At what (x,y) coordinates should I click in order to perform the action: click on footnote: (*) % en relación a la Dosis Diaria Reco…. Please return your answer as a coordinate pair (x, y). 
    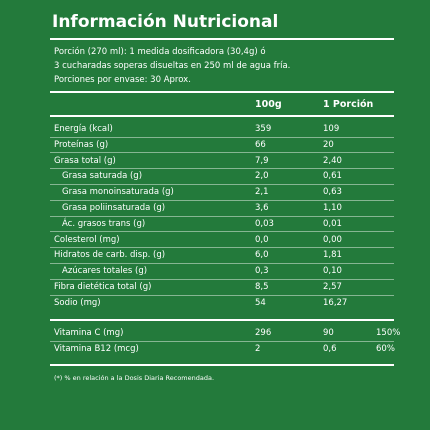
    Looking at the image, I should click on (134, 378).